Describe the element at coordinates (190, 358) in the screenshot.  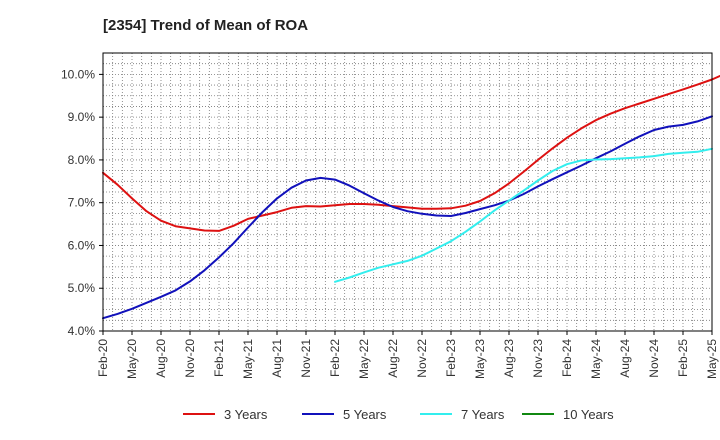
I see `x-tick-label: Nov-20` at that location.